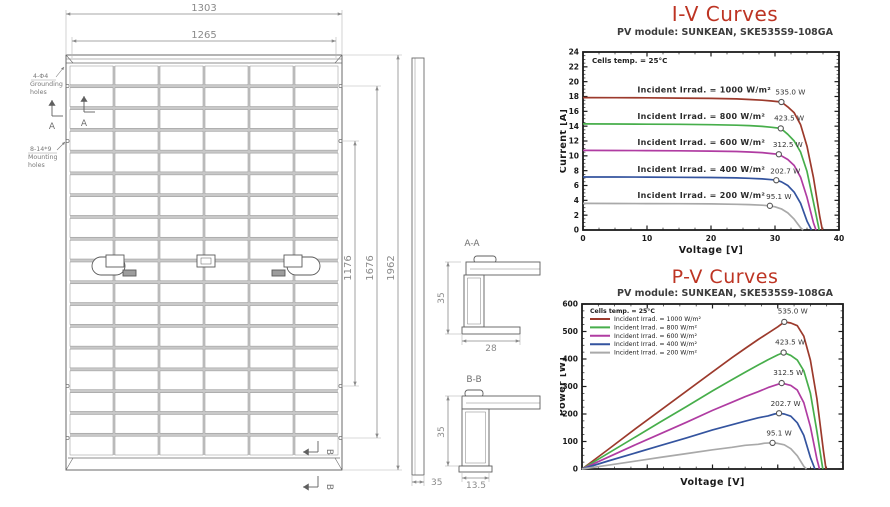  Describe the element at coordinates (38, 92) in the screenshot. I see `grounding-callout-line3: holes` at that location.